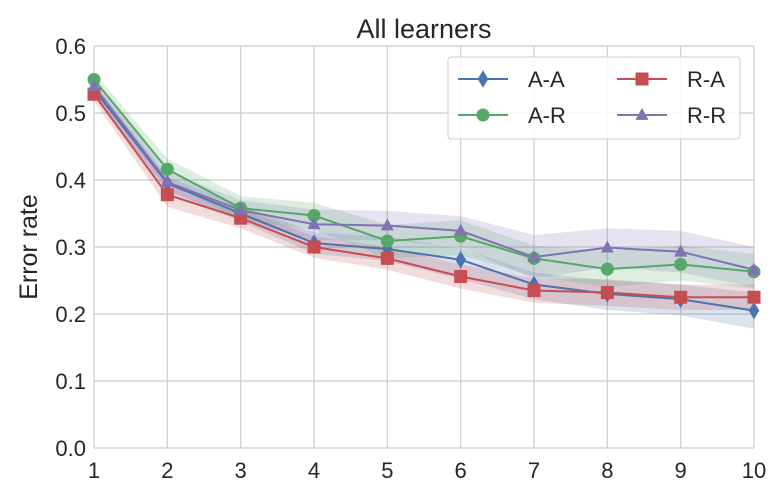 Image resolution: width=774 pixels, height=486 pixels. I want to click on legend: A-A R-A A-R R-R, so click(594, 98).